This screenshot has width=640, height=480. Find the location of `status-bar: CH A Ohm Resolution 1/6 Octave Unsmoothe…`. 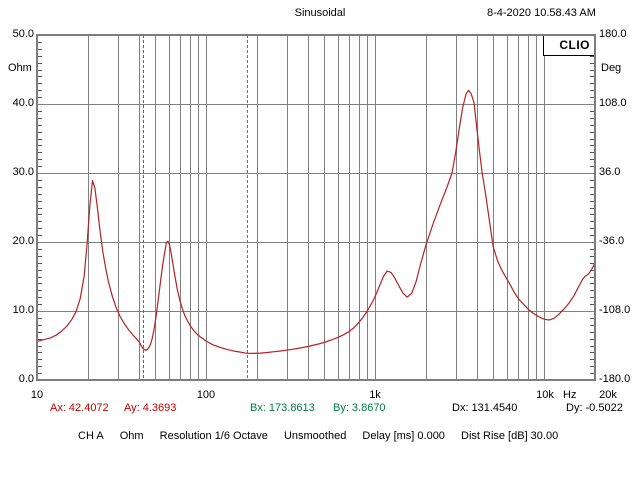

status-bar: CH A Ohm Resolution 1/6 Octave Unsmoothe… is located at coordinates (324, 436).